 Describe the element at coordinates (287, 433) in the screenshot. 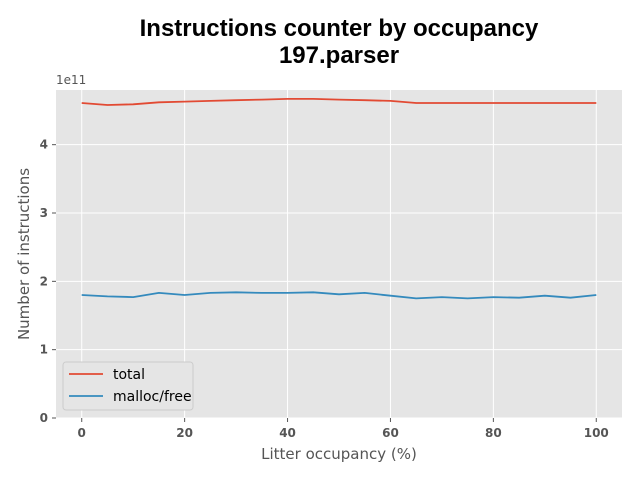

I see `x-tick-label: 40` at that location.